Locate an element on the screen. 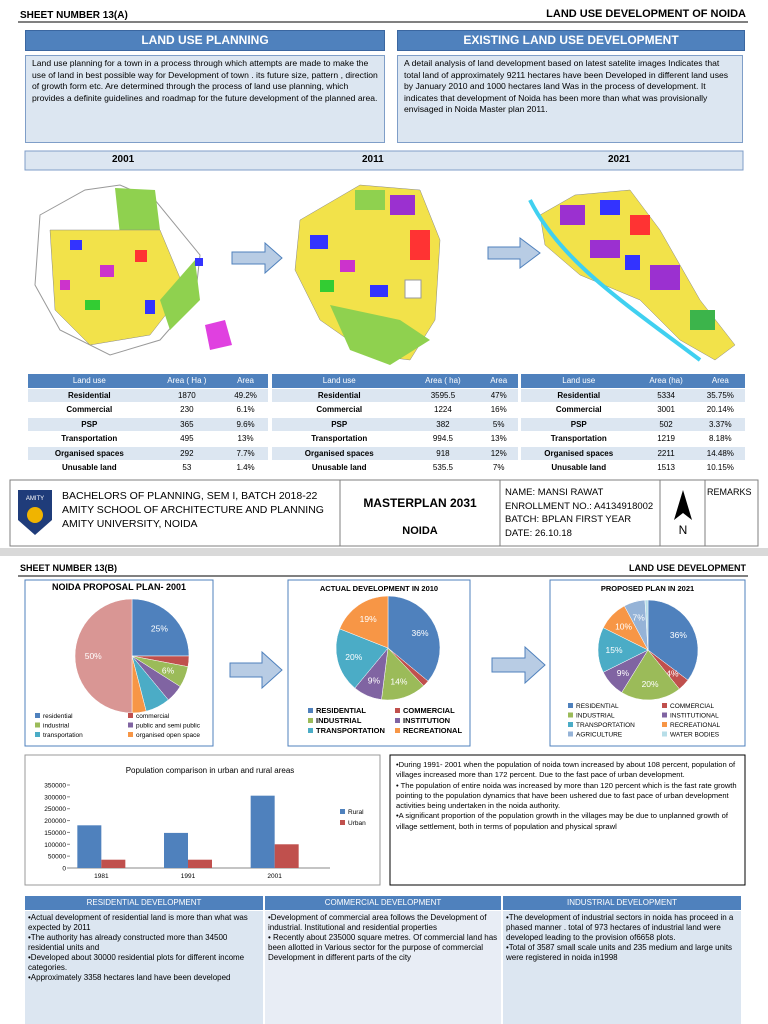 Image resolution: width=768 pixels, height=1024 pixels. legend-label: public and semi public is located at coordinates (168, 726).